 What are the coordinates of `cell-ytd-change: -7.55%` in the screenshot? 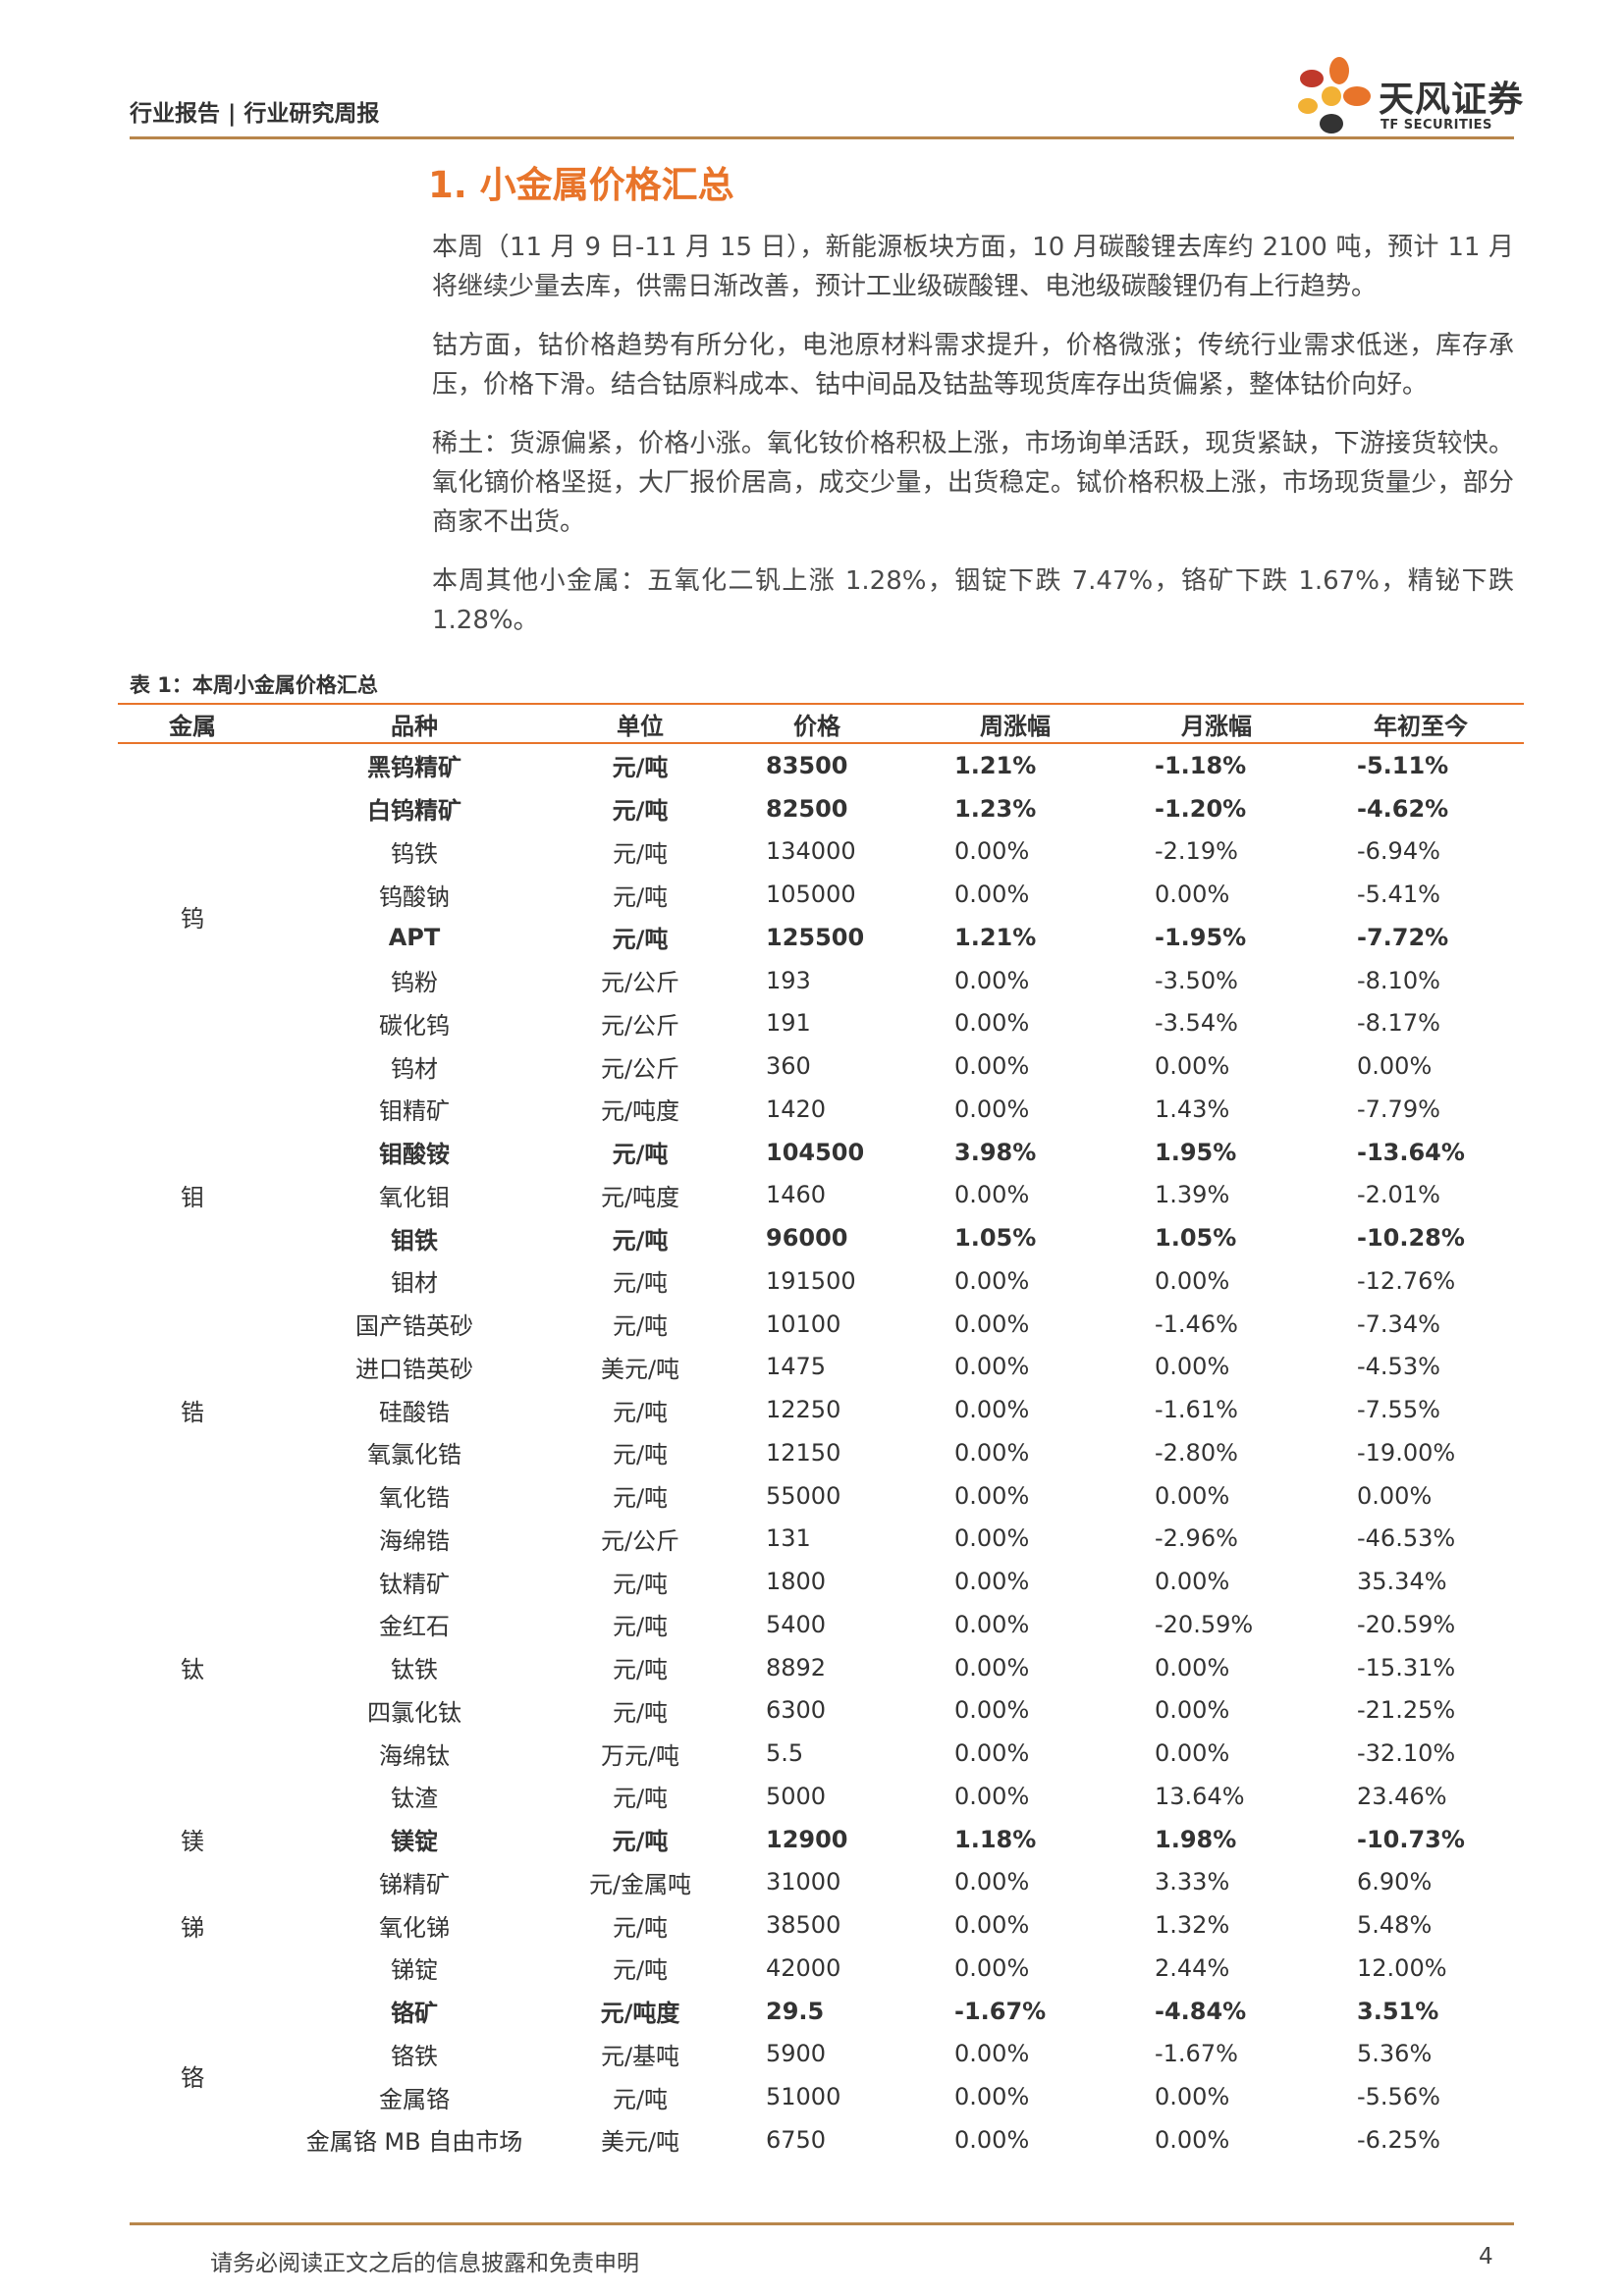 It's located at (1398, 1410).